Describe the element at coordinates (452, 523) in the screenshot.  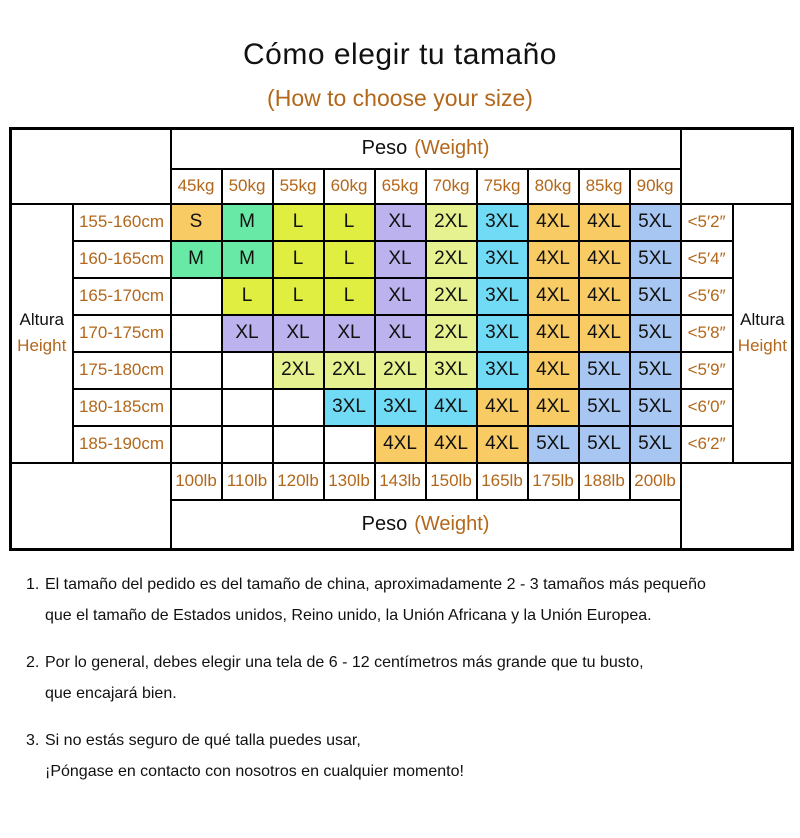
I see `weight-label: (Weight)` at that location.